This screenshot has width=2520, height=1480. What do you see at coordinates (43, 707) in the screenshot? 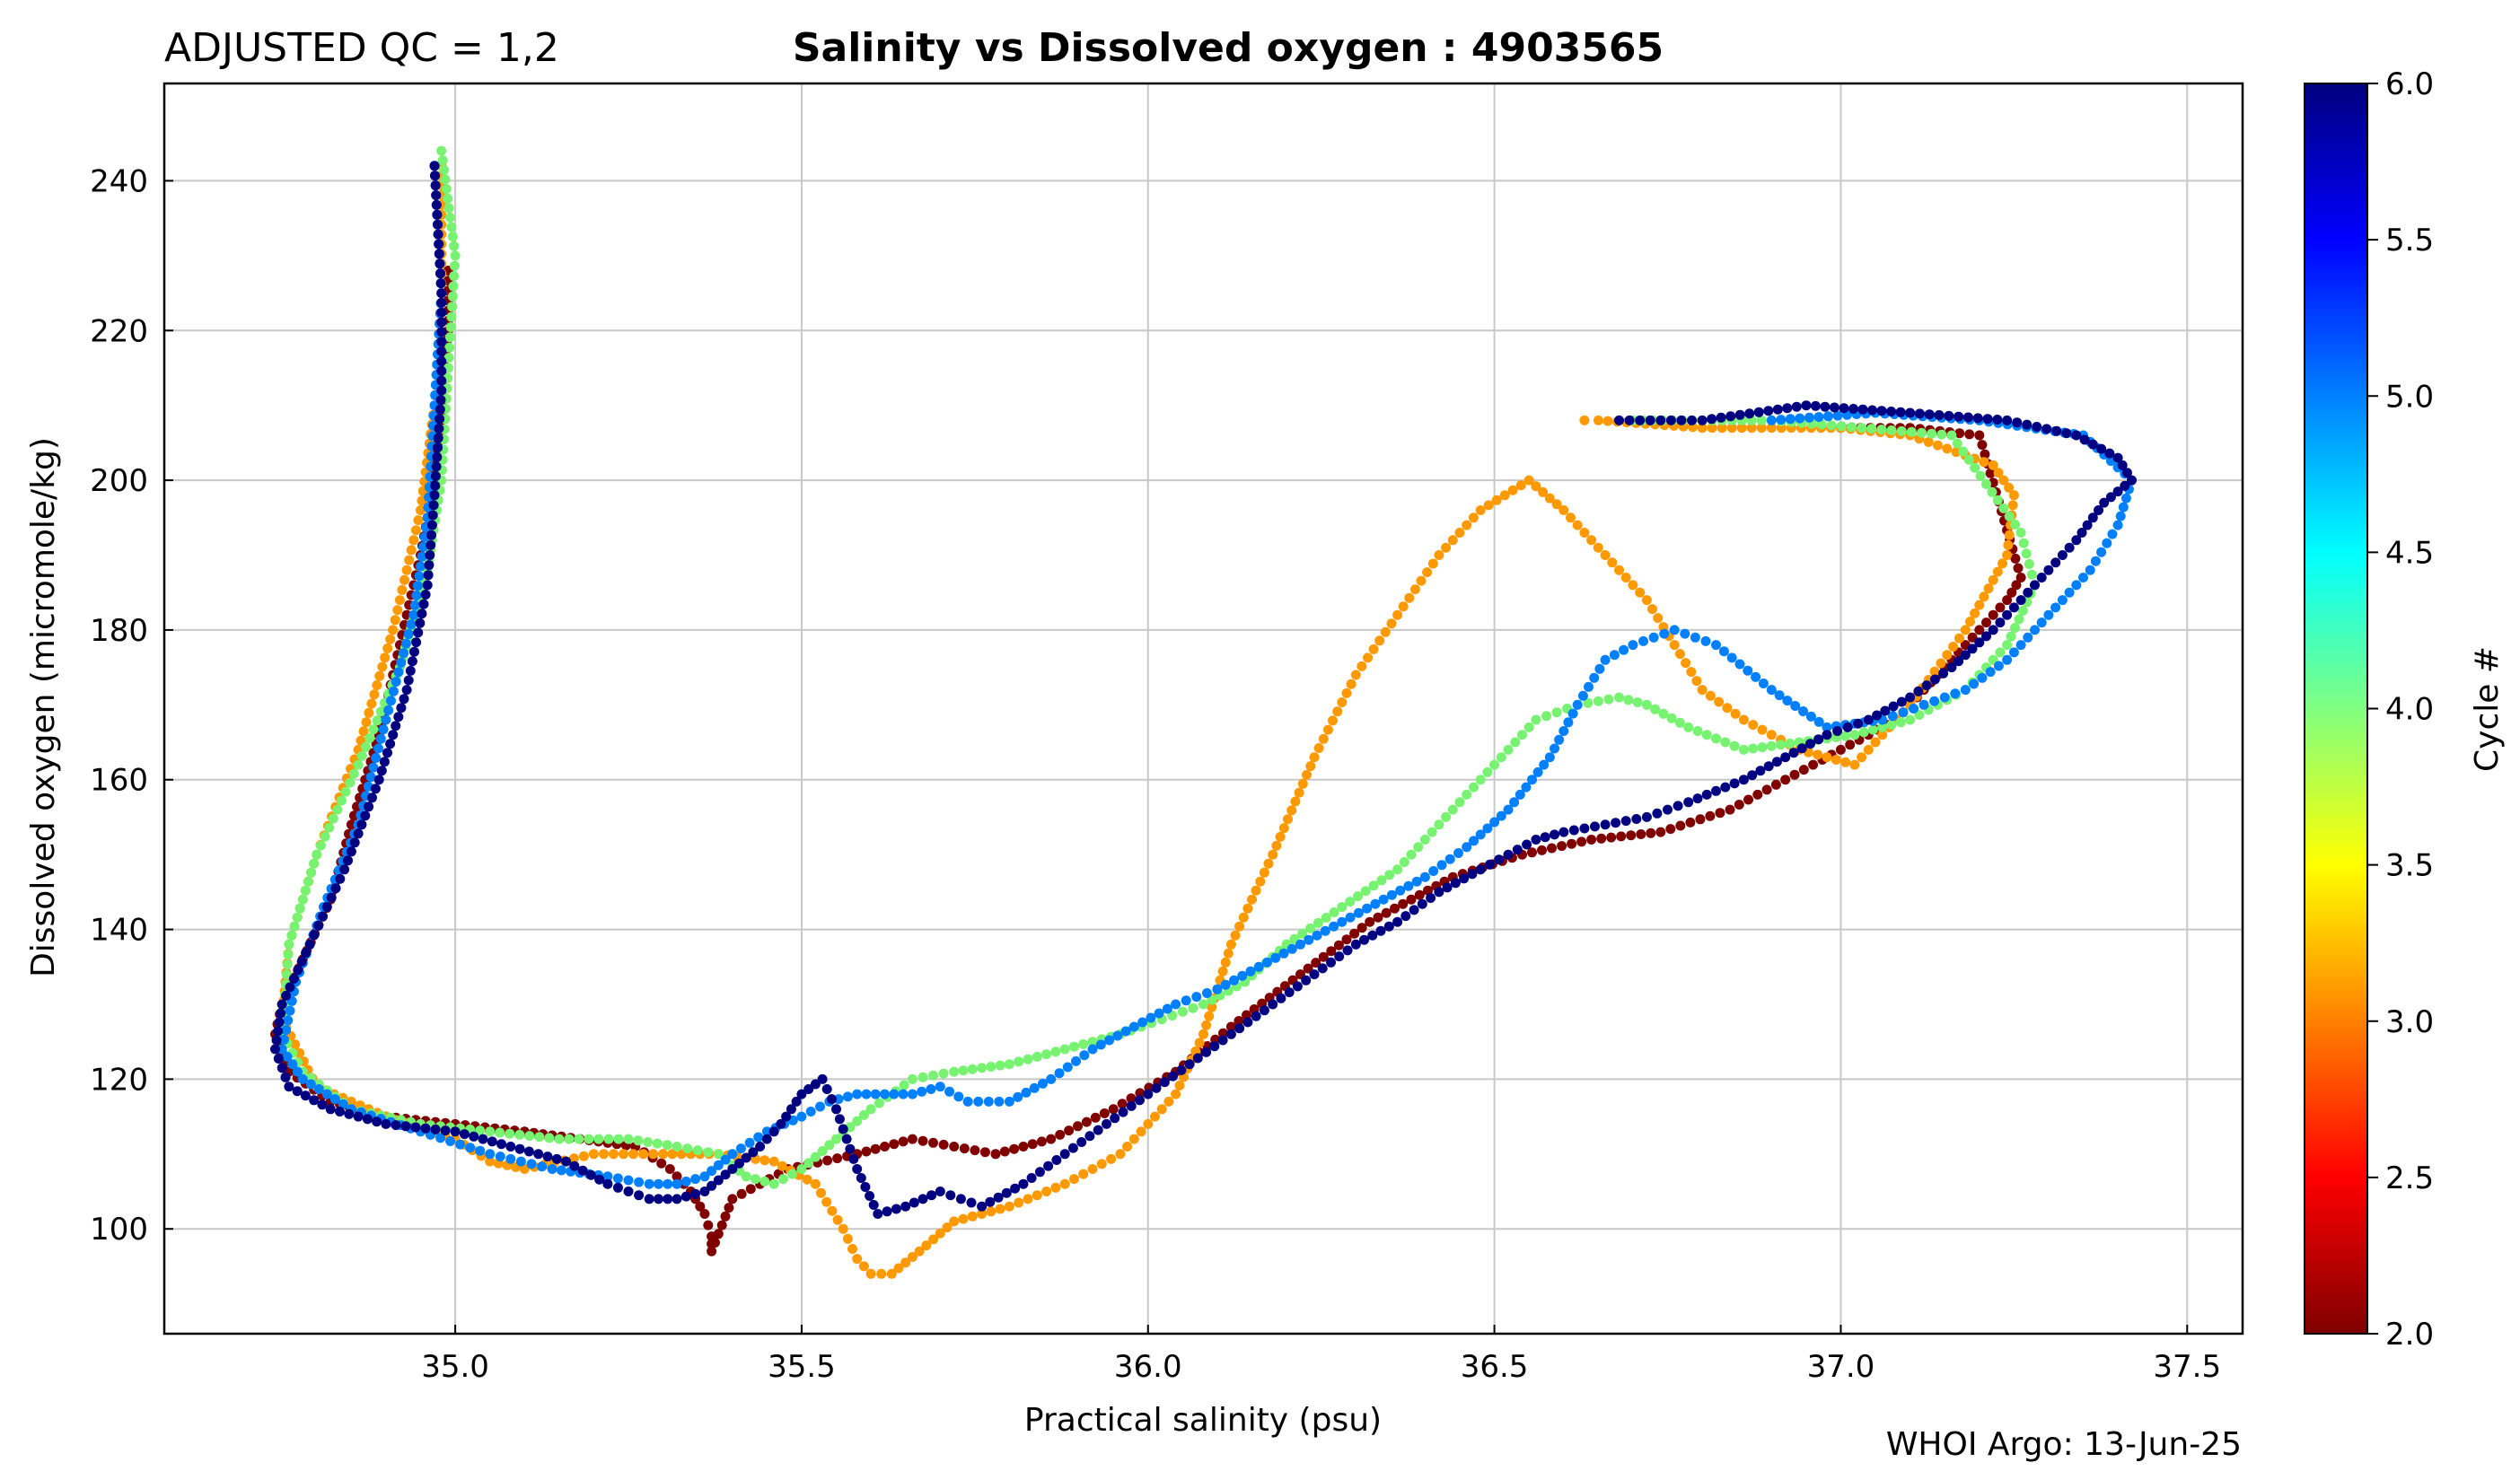
I see `y-axis-label: Dissolved oxygen (micromole/kg)` at bounding box center [43, 707].